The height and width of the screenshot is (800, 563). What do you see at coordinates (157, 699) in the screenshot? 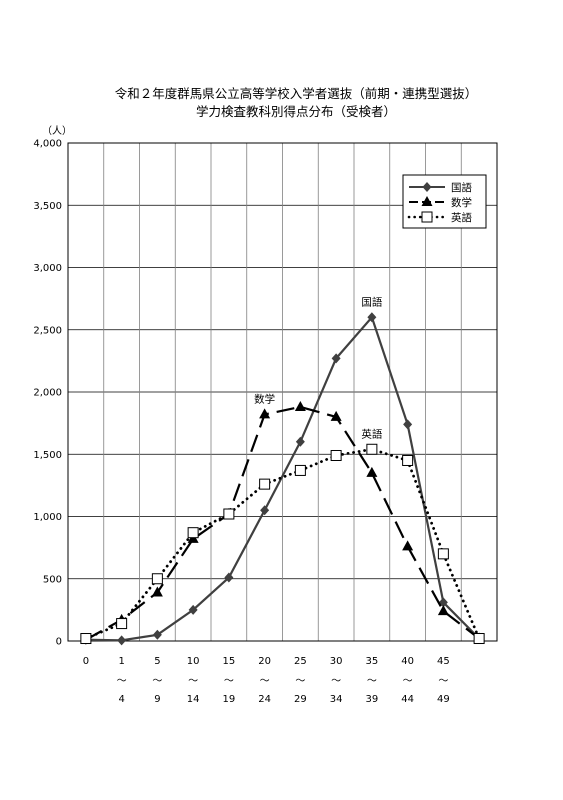
I see `x-tick-label-end: 9` at bounding box center [157, 699].